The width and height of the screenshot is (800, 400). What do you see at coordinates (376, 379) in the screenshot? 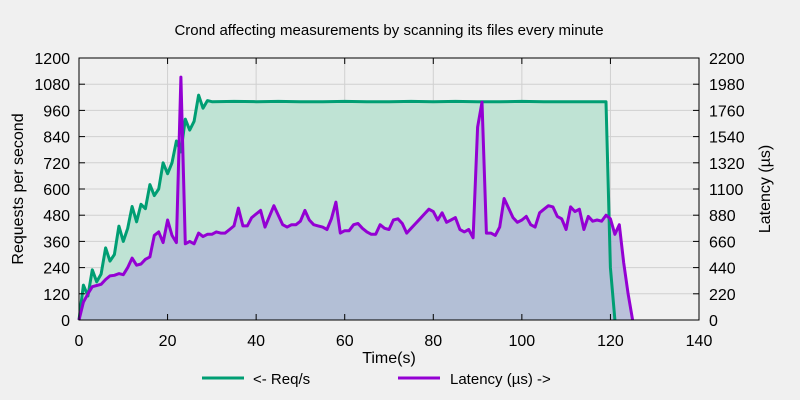
I see `legend: <- Req/s Latency (µs) ->` at bounding box center [376, 379].